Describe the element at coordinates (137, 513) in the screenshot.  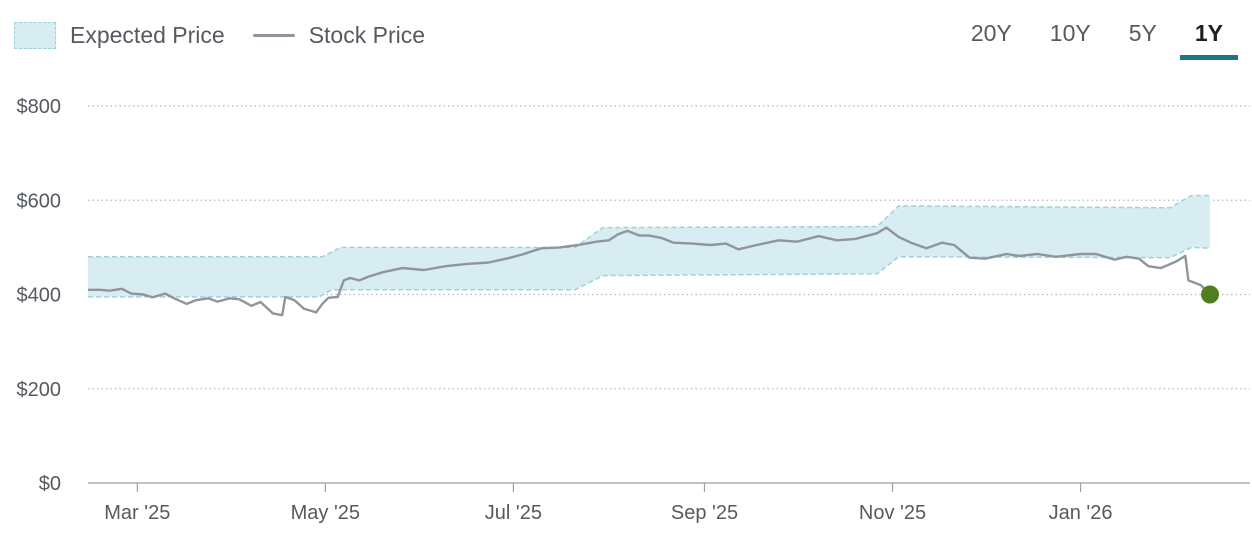
I see `x-tick-label-0: Mar '25` at that location.